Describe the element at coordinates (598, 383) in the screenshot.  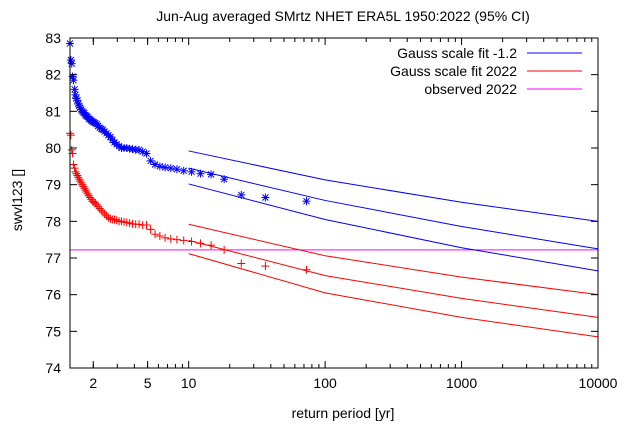
I see `x-tick-label: 10000` at that location.